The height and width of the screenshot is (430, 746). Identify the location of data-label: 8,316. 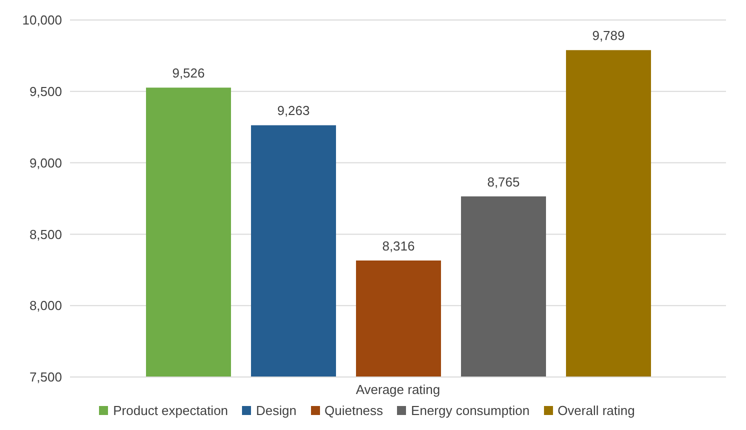
(398, 246).